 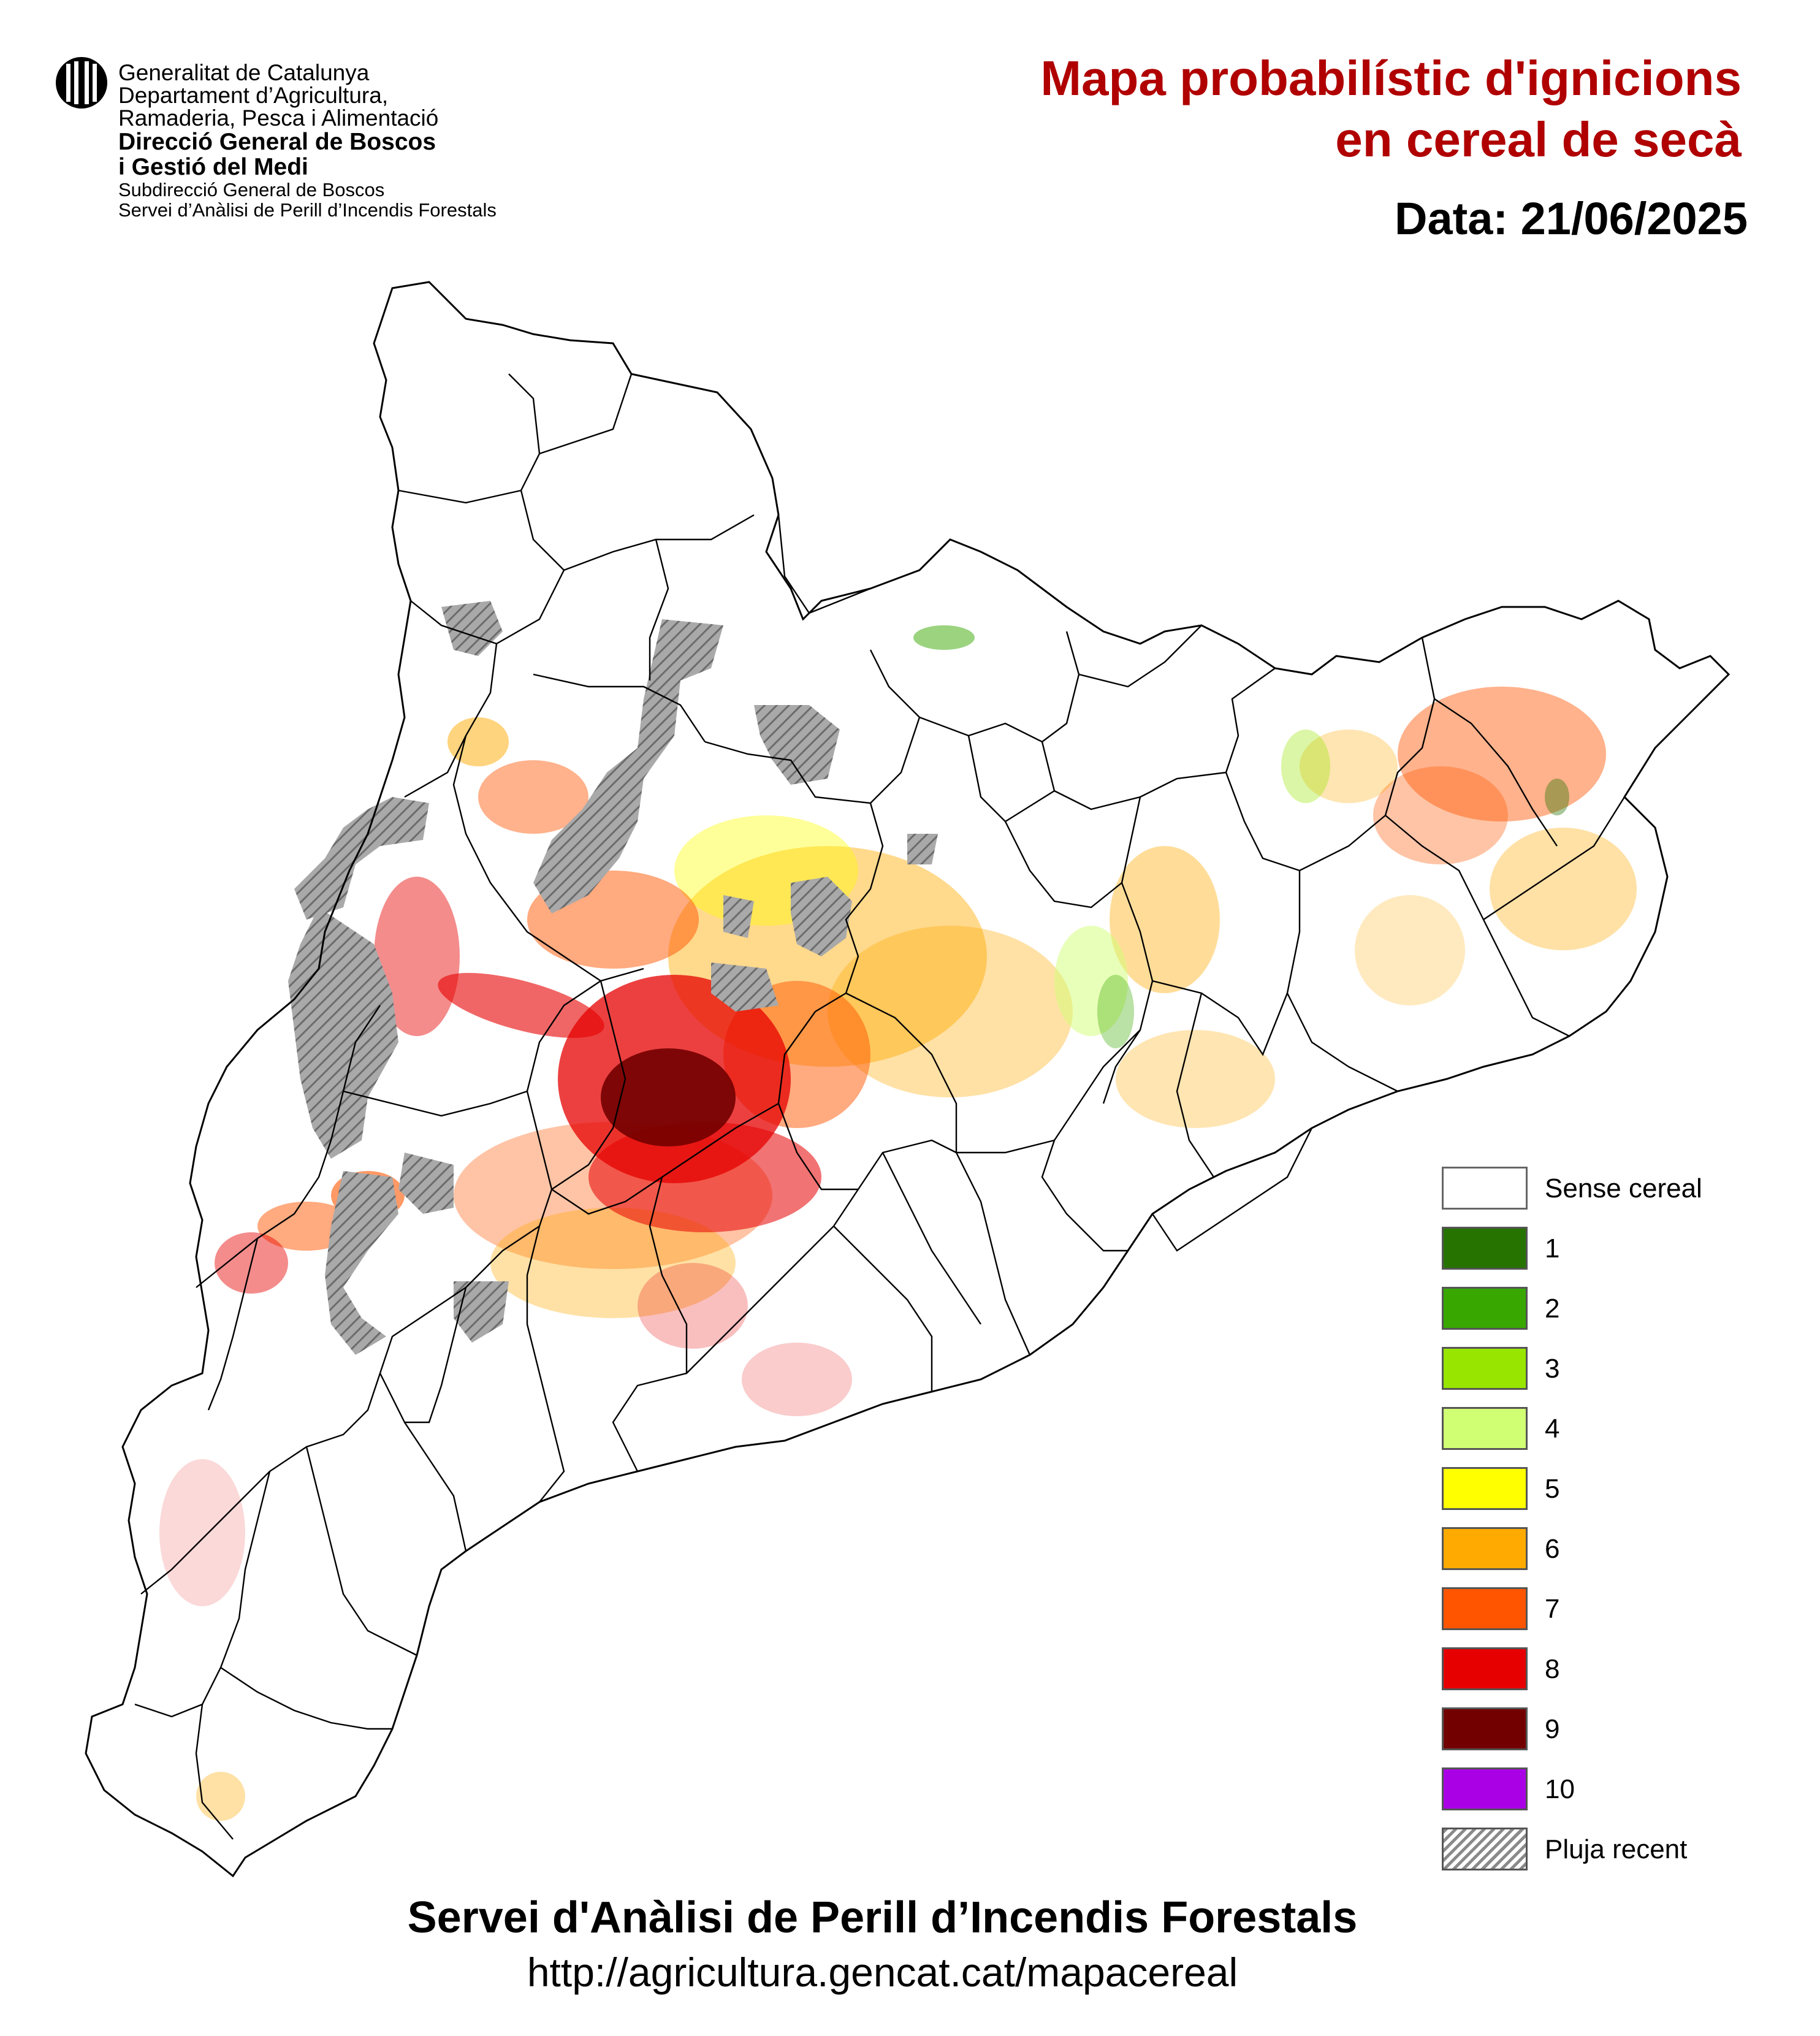 What do you see at coordinates (1552, 1609) in the screenshot?
I see `legend-label: 7` at bounding box center [1552, 1609].